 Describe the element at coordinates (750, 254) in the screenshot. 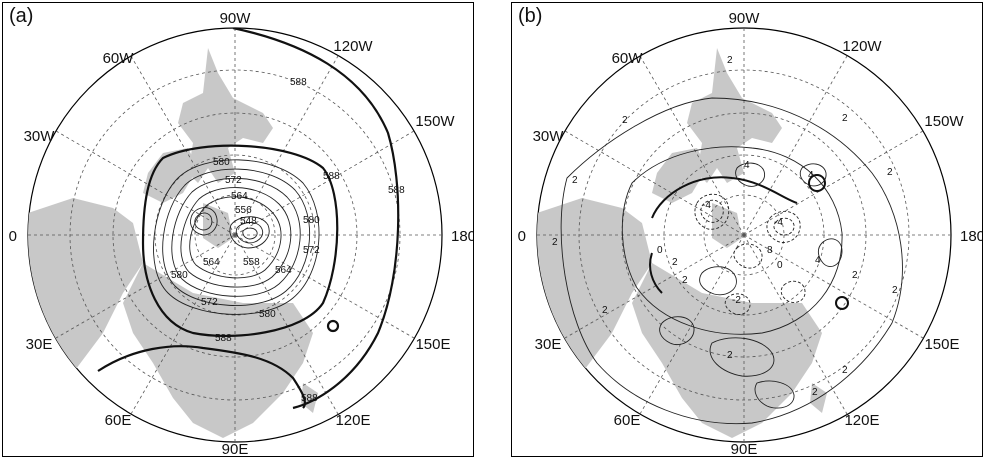

I see `anomaly-contours-negative` at that location.